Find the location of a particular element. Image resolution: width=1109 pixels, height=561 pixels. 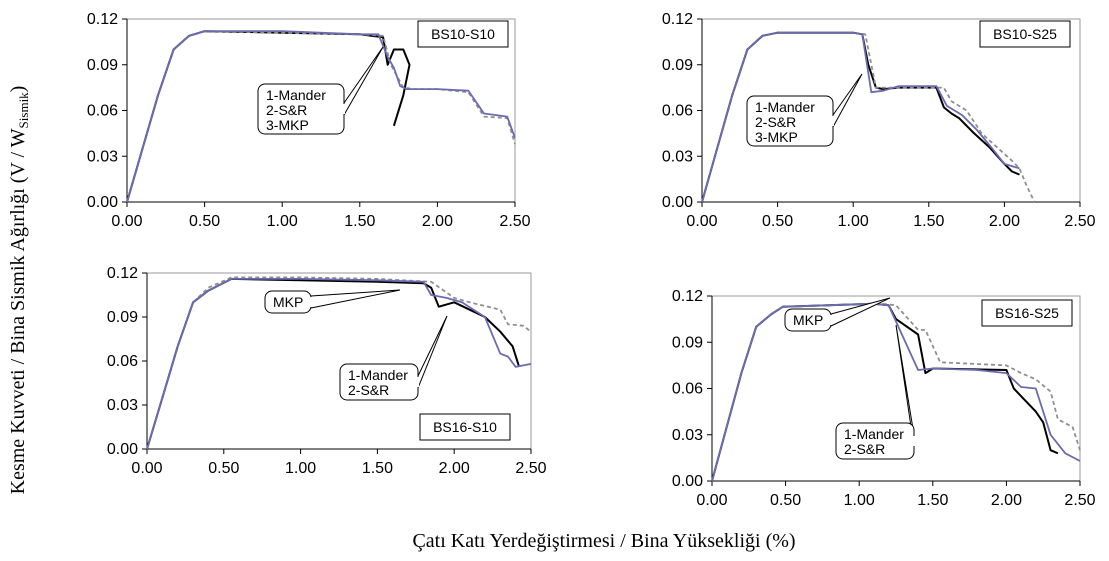

chart-title: BS16-S25 is located at coordinates (1027, 313).